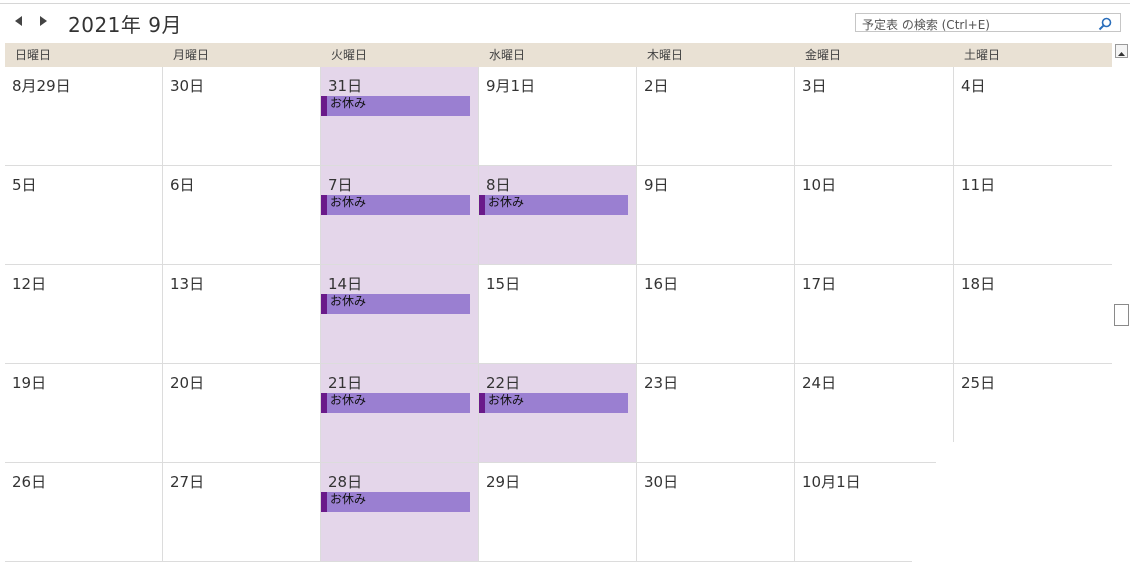 The height and width of the screenshot is (565, 1130). What do you see at coordinates (665, 55) in the screenshot?
I see `weekday-label: 木曜日` at bounding box center [665, 55].